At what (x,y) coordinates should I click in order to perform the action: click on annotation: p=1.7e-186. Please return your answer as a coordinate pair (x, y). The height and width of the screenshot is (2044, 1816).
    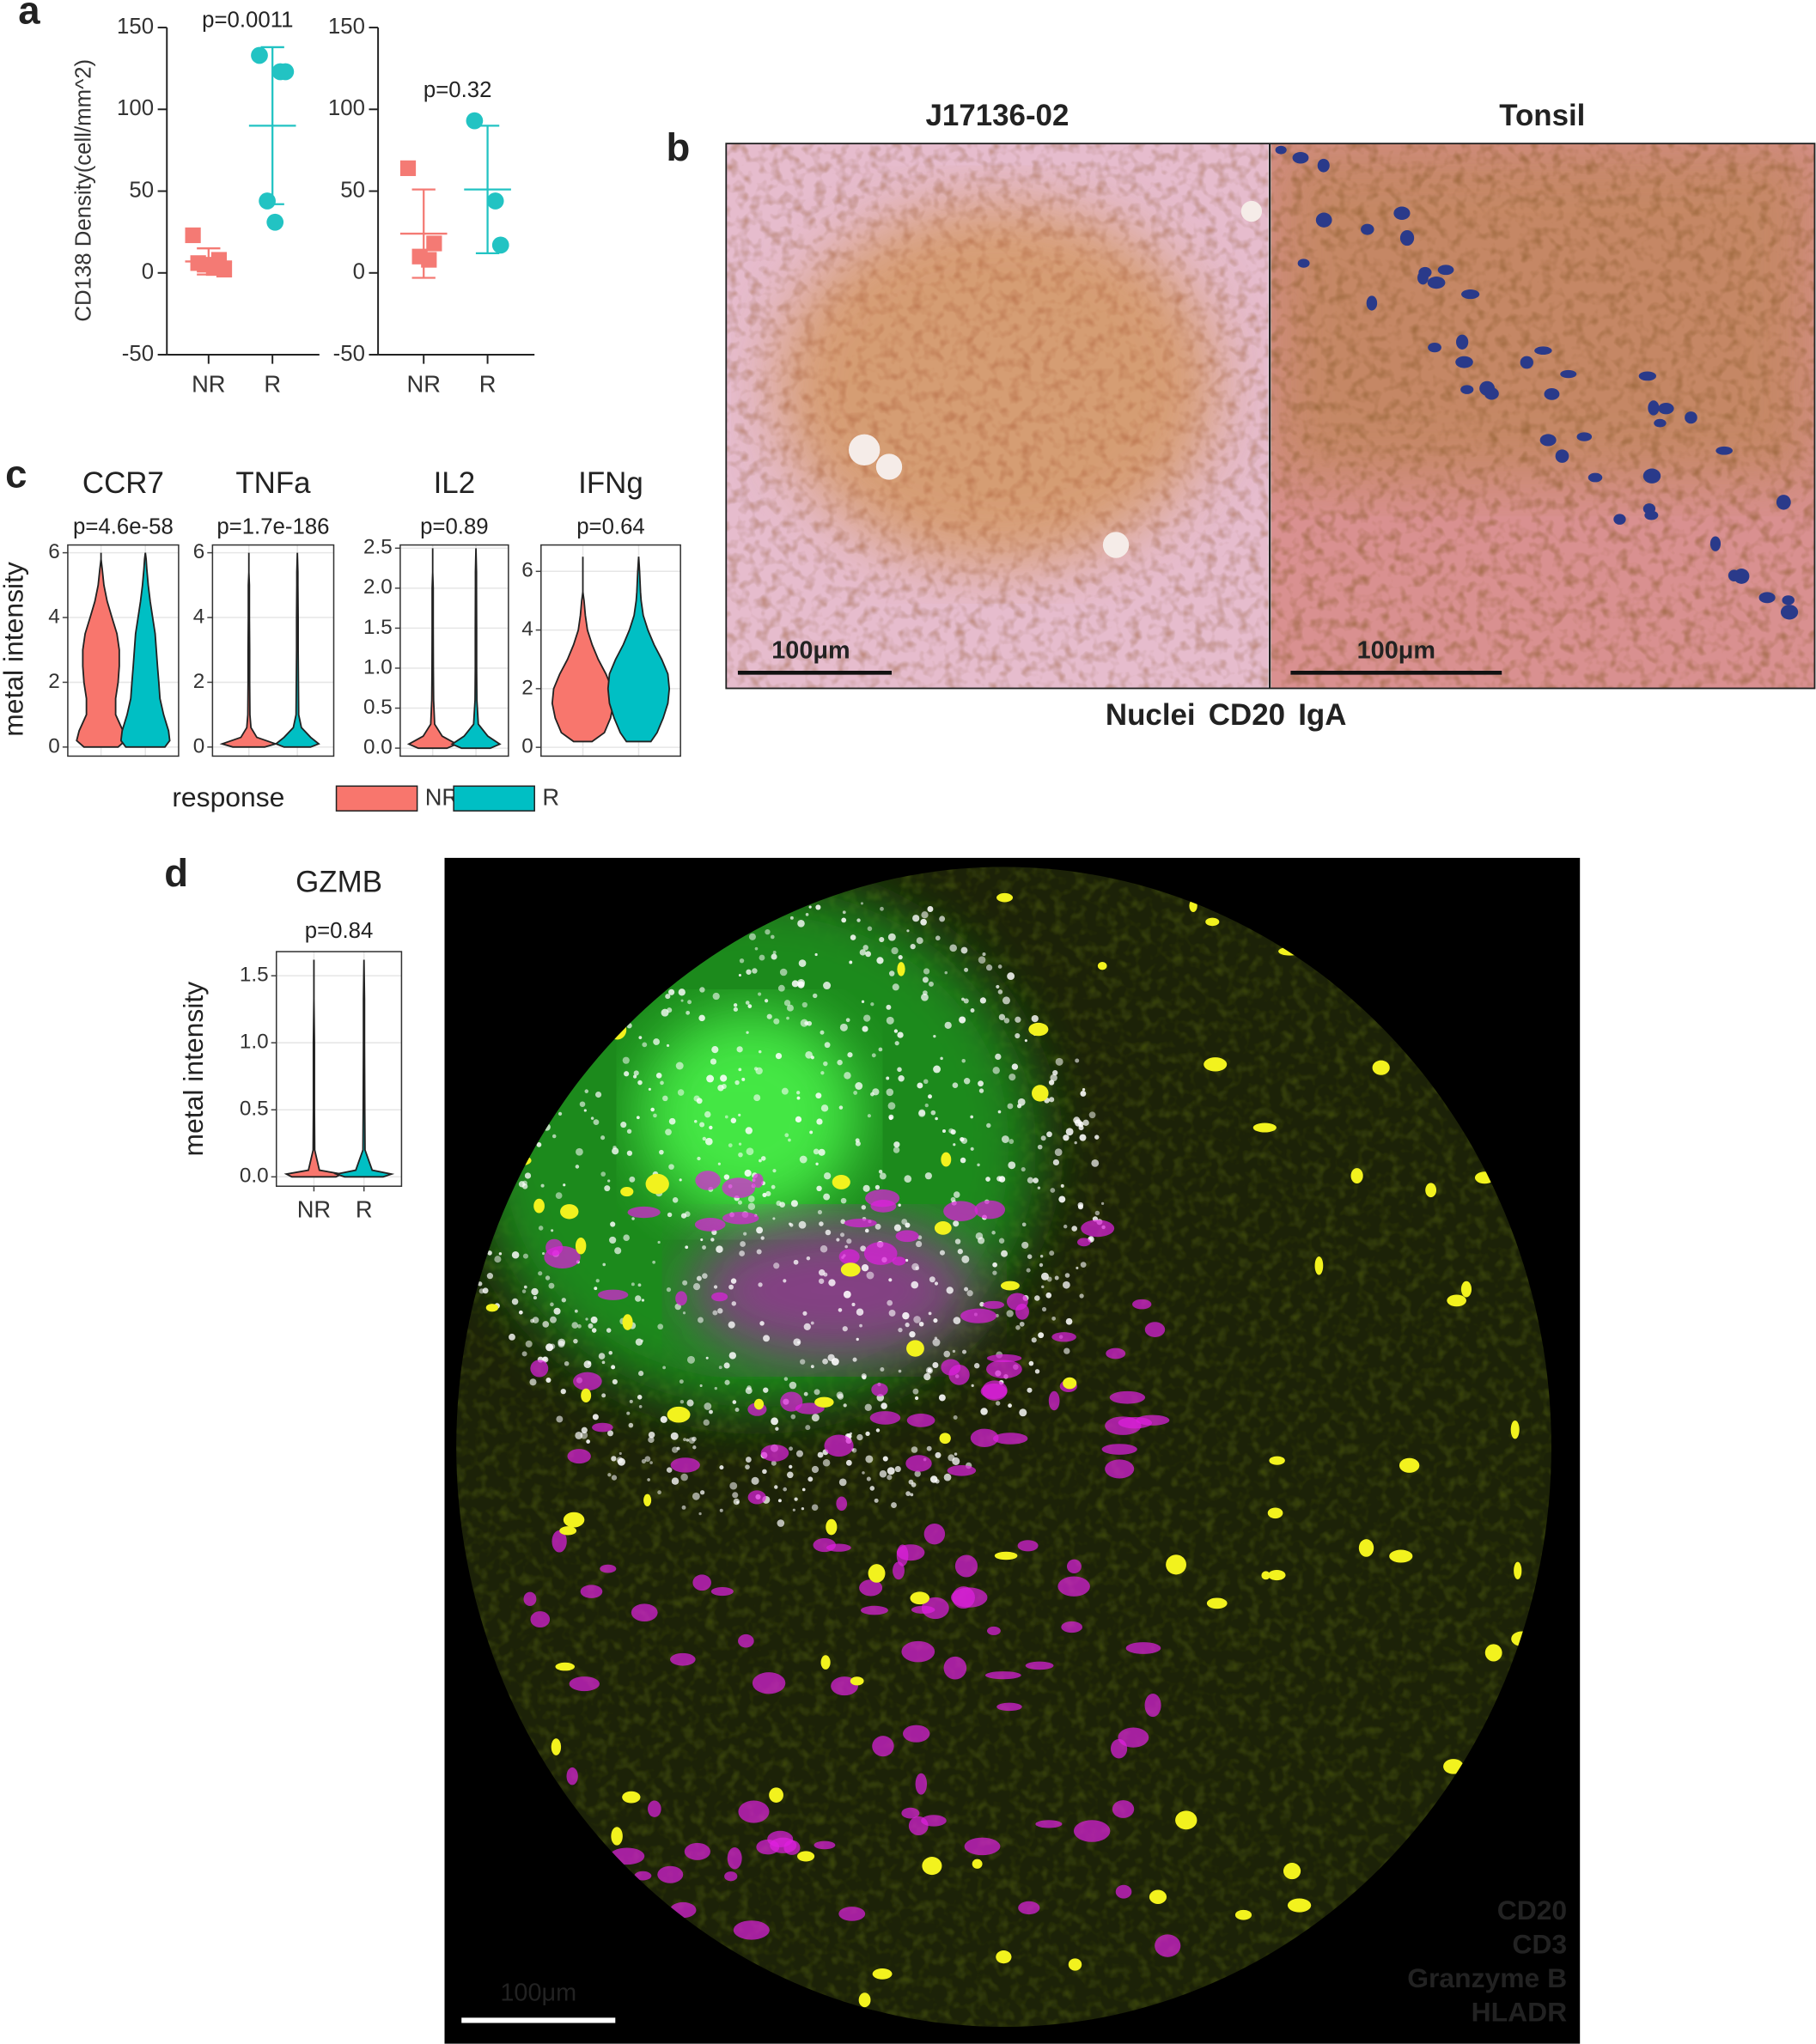
    Looking at the image, I should click on (272, 527).